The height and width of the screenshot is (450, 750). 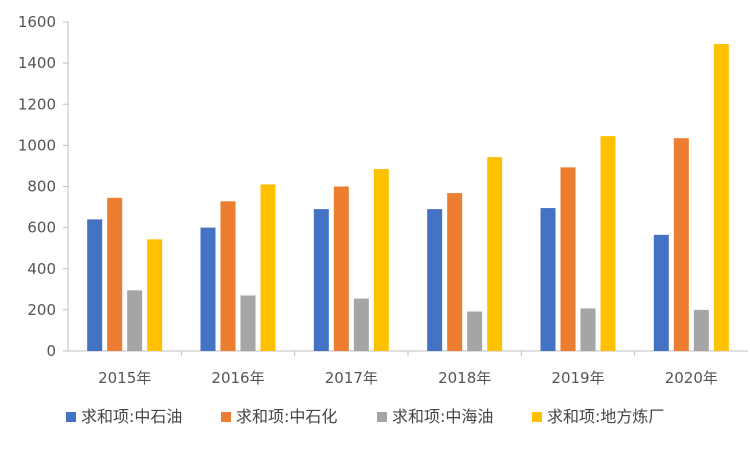 I want to click on bar-2-2017年, so click(x=341, y=268).